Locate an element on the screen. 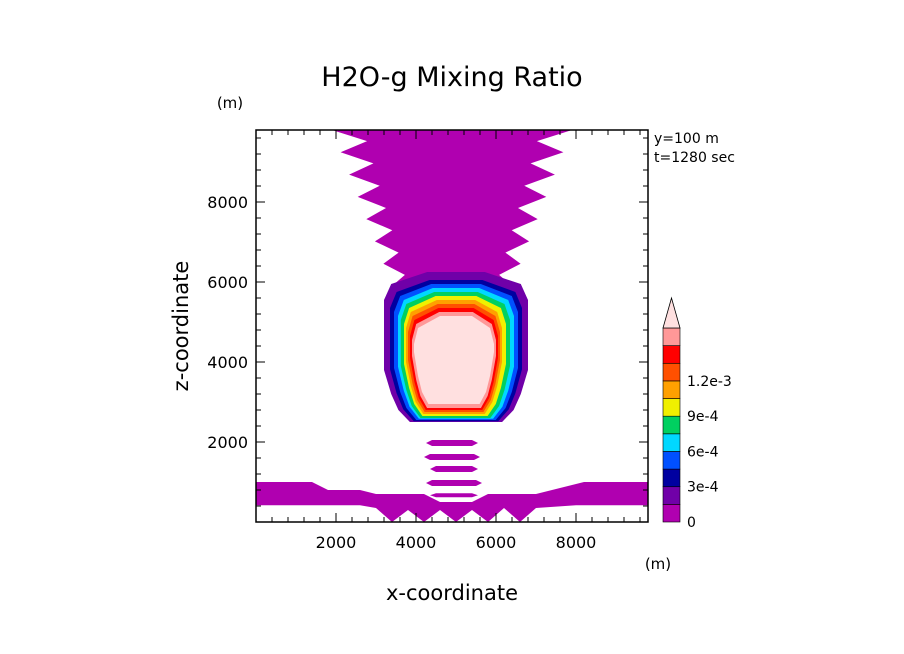 The width and height of the screenshot is (904, 654). y-tick-label: 8000 is located at coordinates (227, 202).